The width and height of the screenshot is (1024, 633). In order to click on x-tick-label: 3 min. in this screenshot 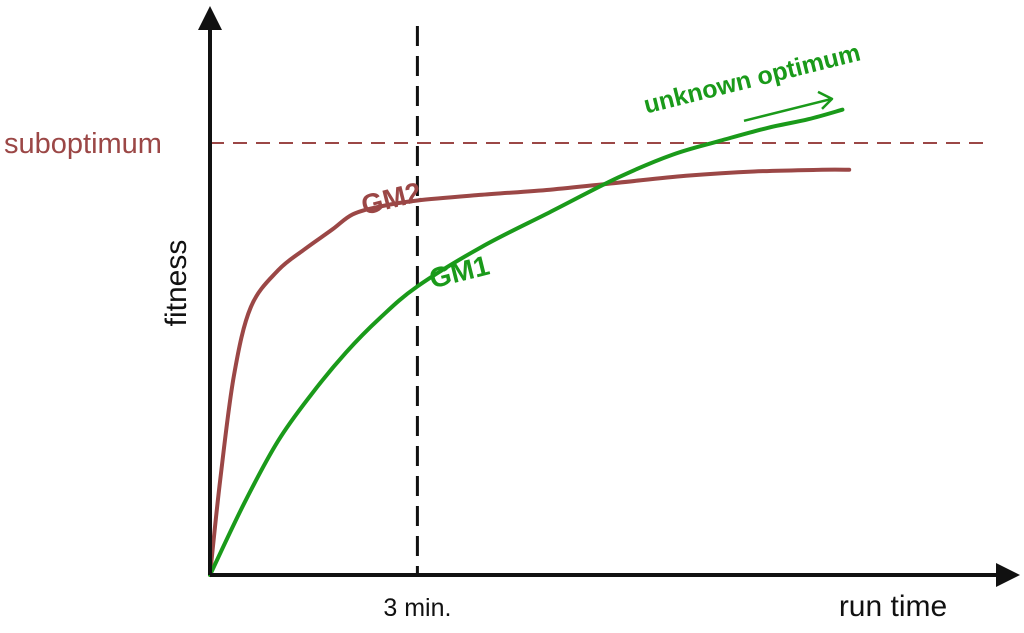, I will do `click(417, 608)`.